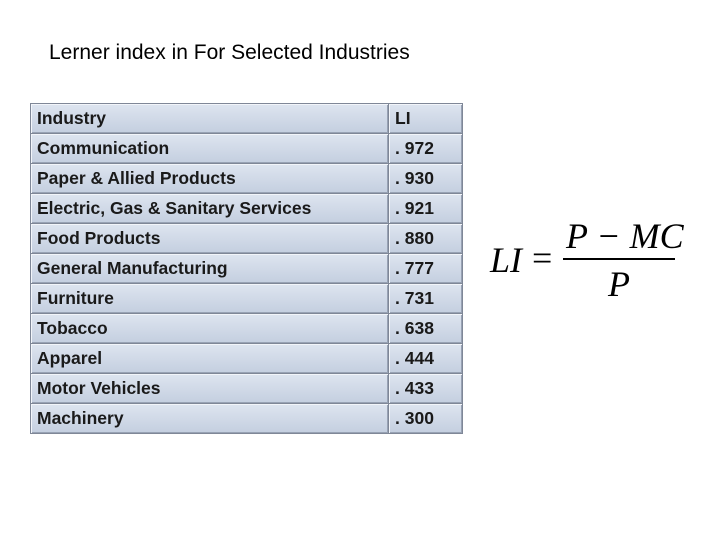 The height and width of the screenshot is (540, 720). I want to click on table-row: Furniture. 731, so click(246, 298).